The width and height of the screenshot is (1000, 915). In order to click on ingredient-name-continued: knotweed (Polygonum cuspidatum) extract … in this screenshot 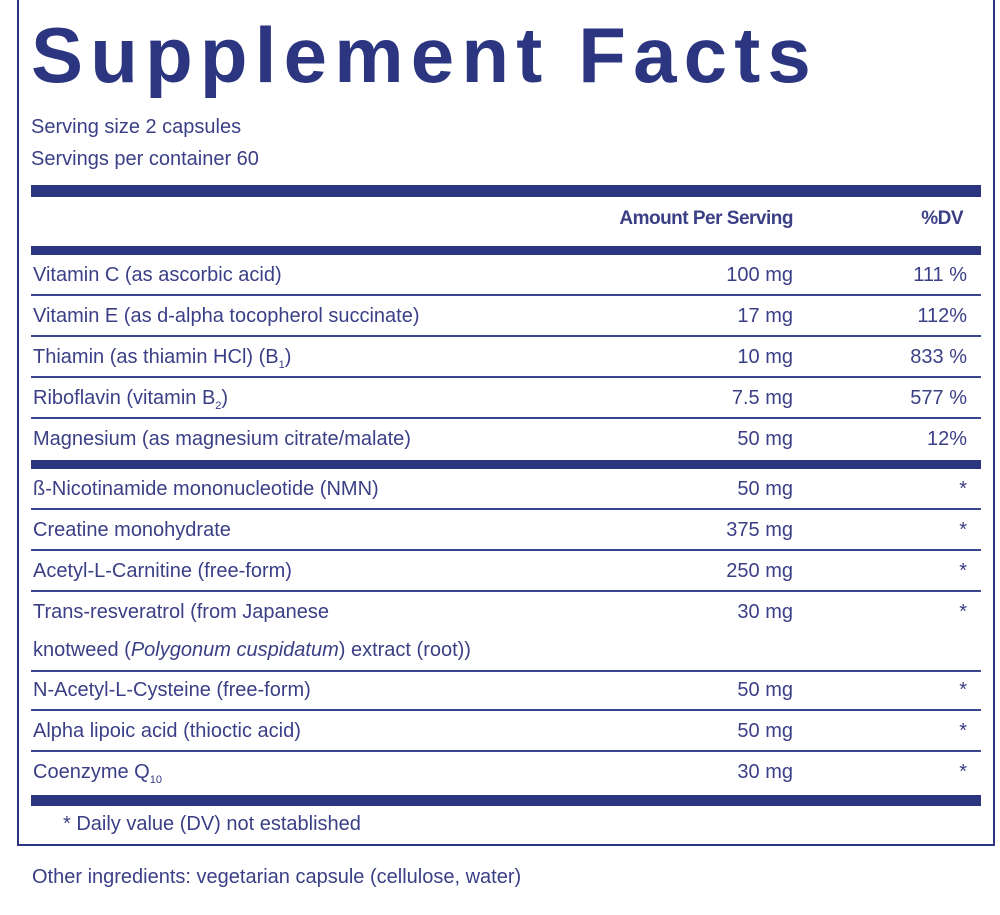, I will do `click(252, 650)`.